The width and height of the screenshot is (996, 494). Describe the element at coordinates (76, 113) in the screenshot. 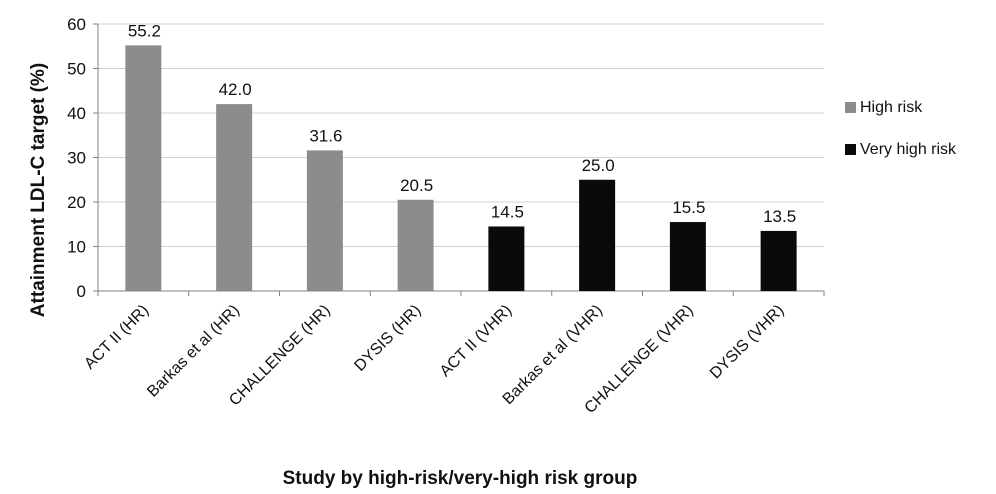

I see `y-tick-label-4: 40` at that location.